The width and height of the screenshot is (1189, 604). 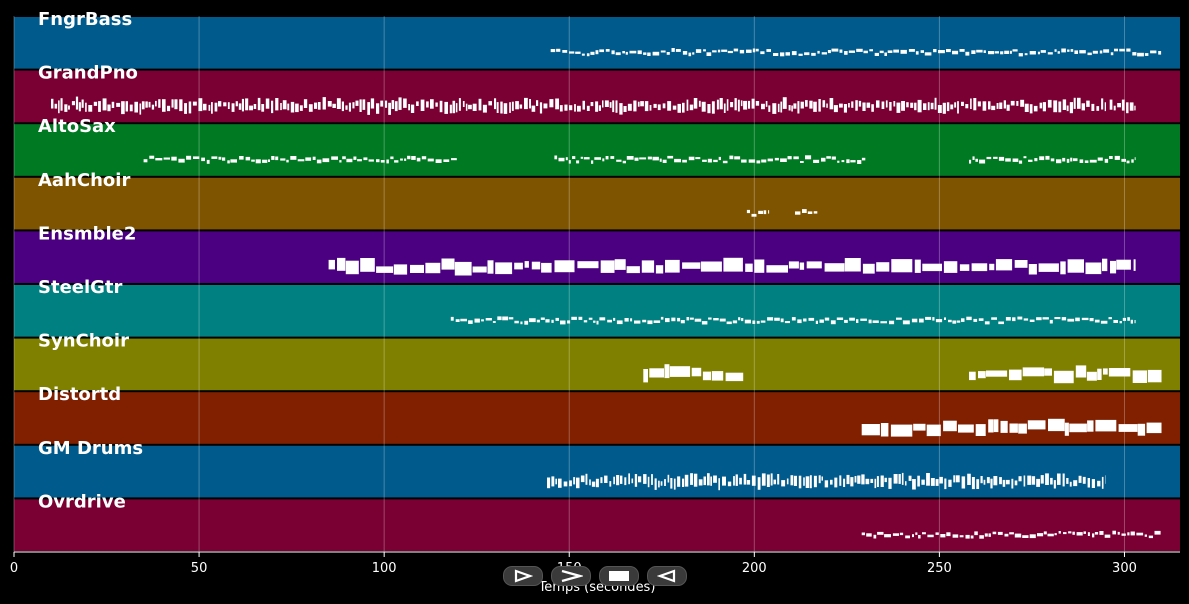 I want to click on stop-button, so click(x=619, y=576).